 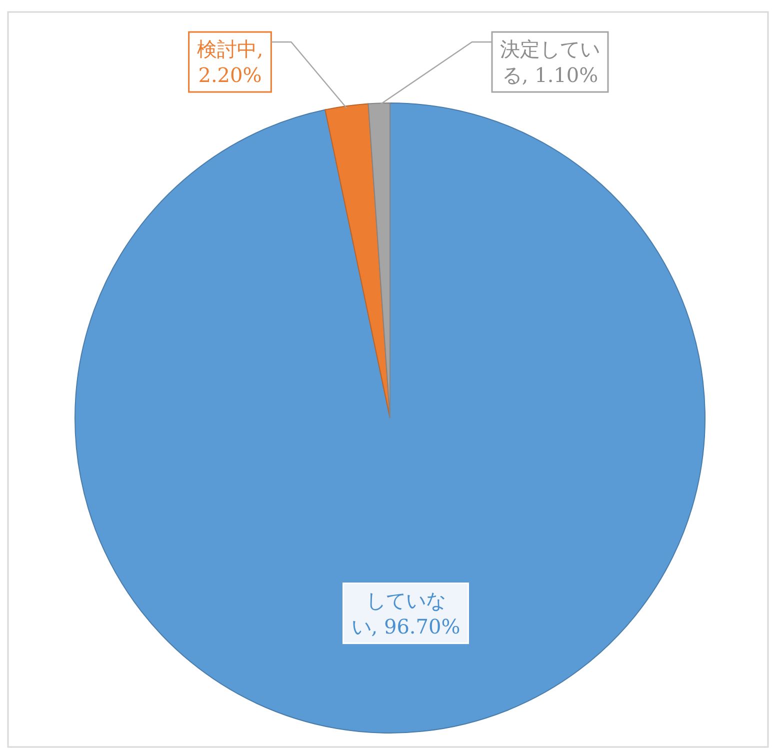 I want to click on slice-label: 検討中, 2.20%, so click(x=230, y=62).